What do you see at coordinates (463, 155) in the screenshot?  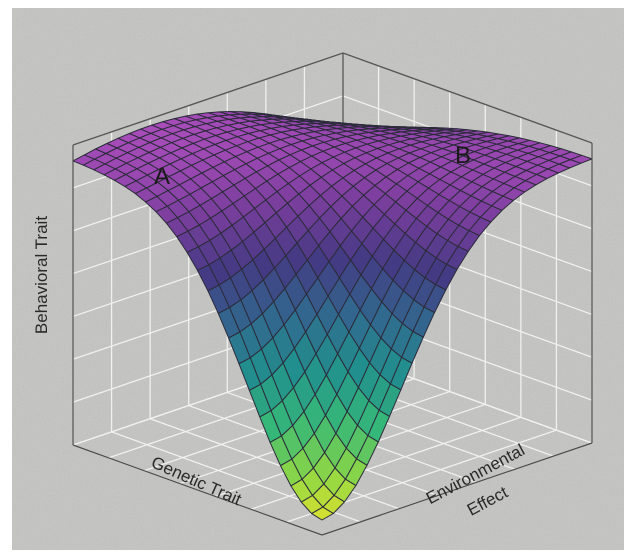 I see `annotation-b: B` at bounding box center [463, 155].